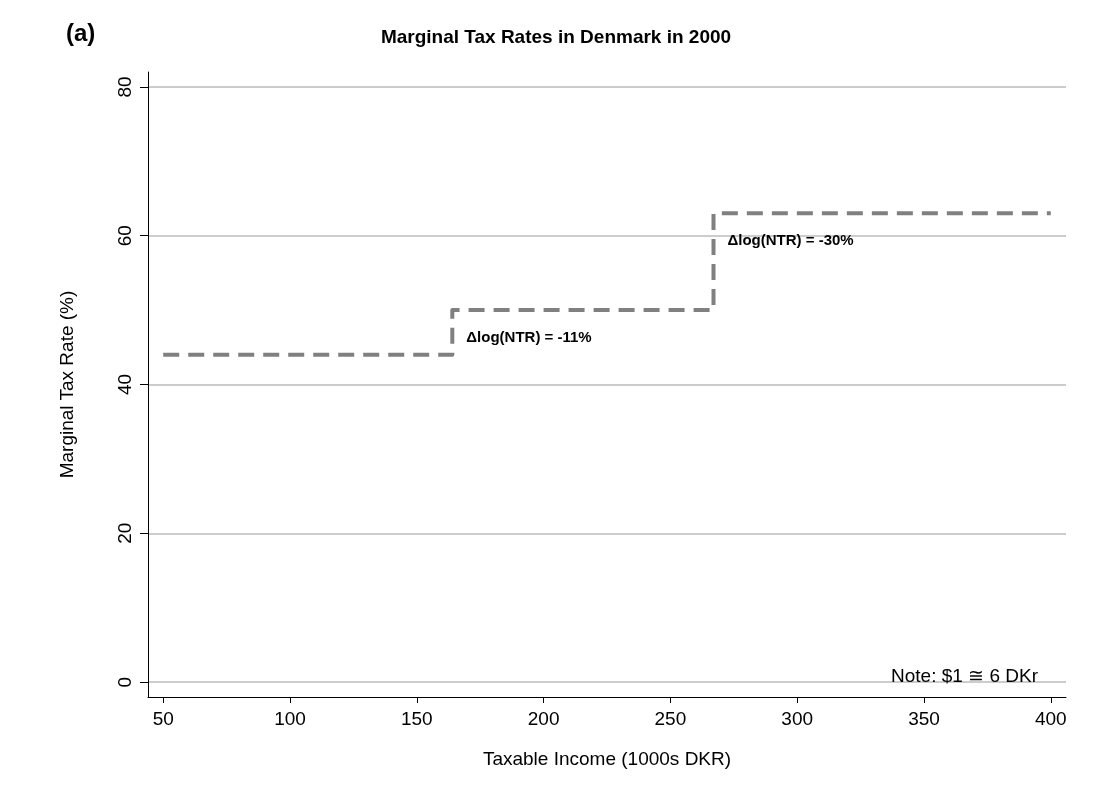 The width and height of the screenshot is (1112, 806). Describe the element at coordinates (670, 718) in the screenshot. I see `x-tick-label: 250` at that location.